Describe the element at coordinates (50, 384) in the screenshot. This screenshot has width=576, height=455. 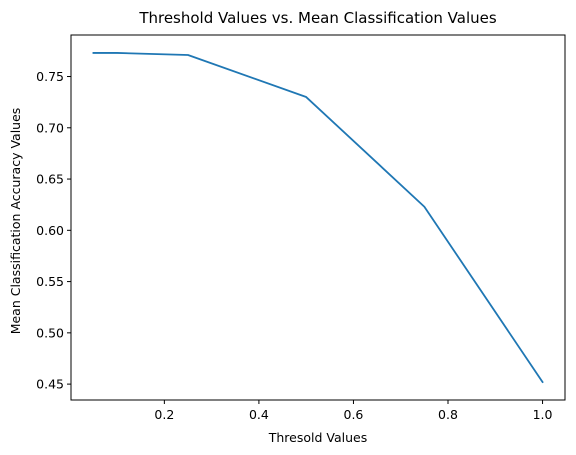
I see `y-tick-label: 0.45` at that location.